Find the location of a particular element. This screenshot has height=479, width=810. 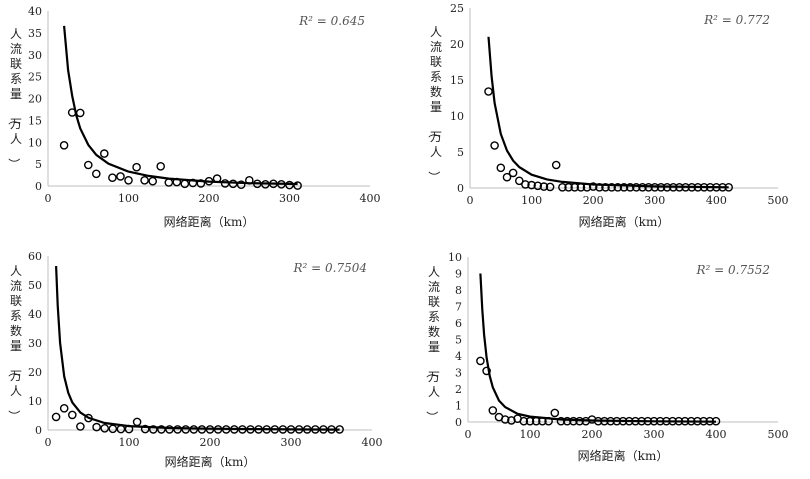

y-tick-label: 25 is located at coordinates (457, 8).